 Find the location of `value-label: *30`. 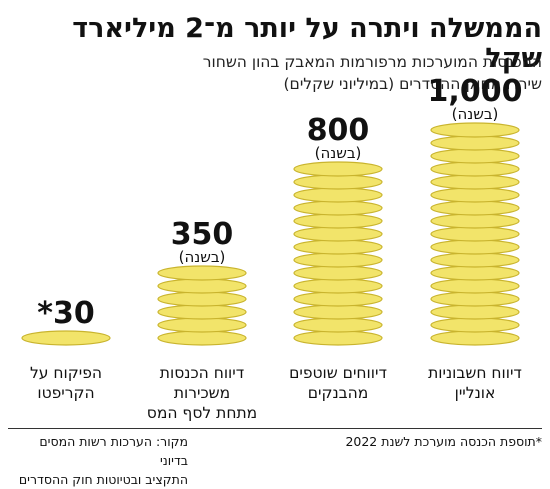

value-label: *30 is located at coordinates (65, 313).